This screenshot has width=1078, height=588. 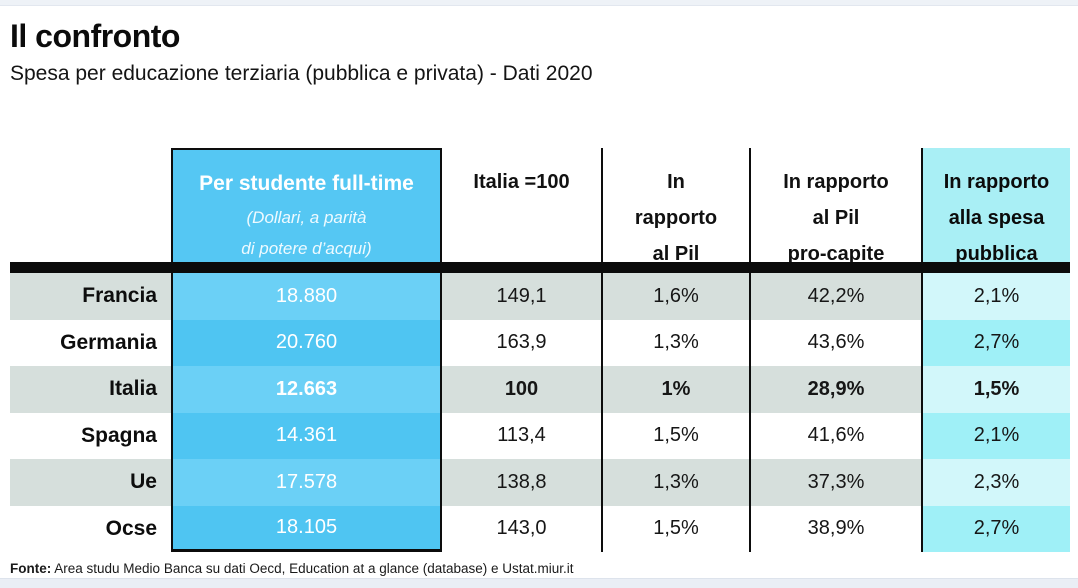 What do you see at coordinates (90, 482) in the screenshot?
I see `row-label: Ue` at bounding box center [90, 482].